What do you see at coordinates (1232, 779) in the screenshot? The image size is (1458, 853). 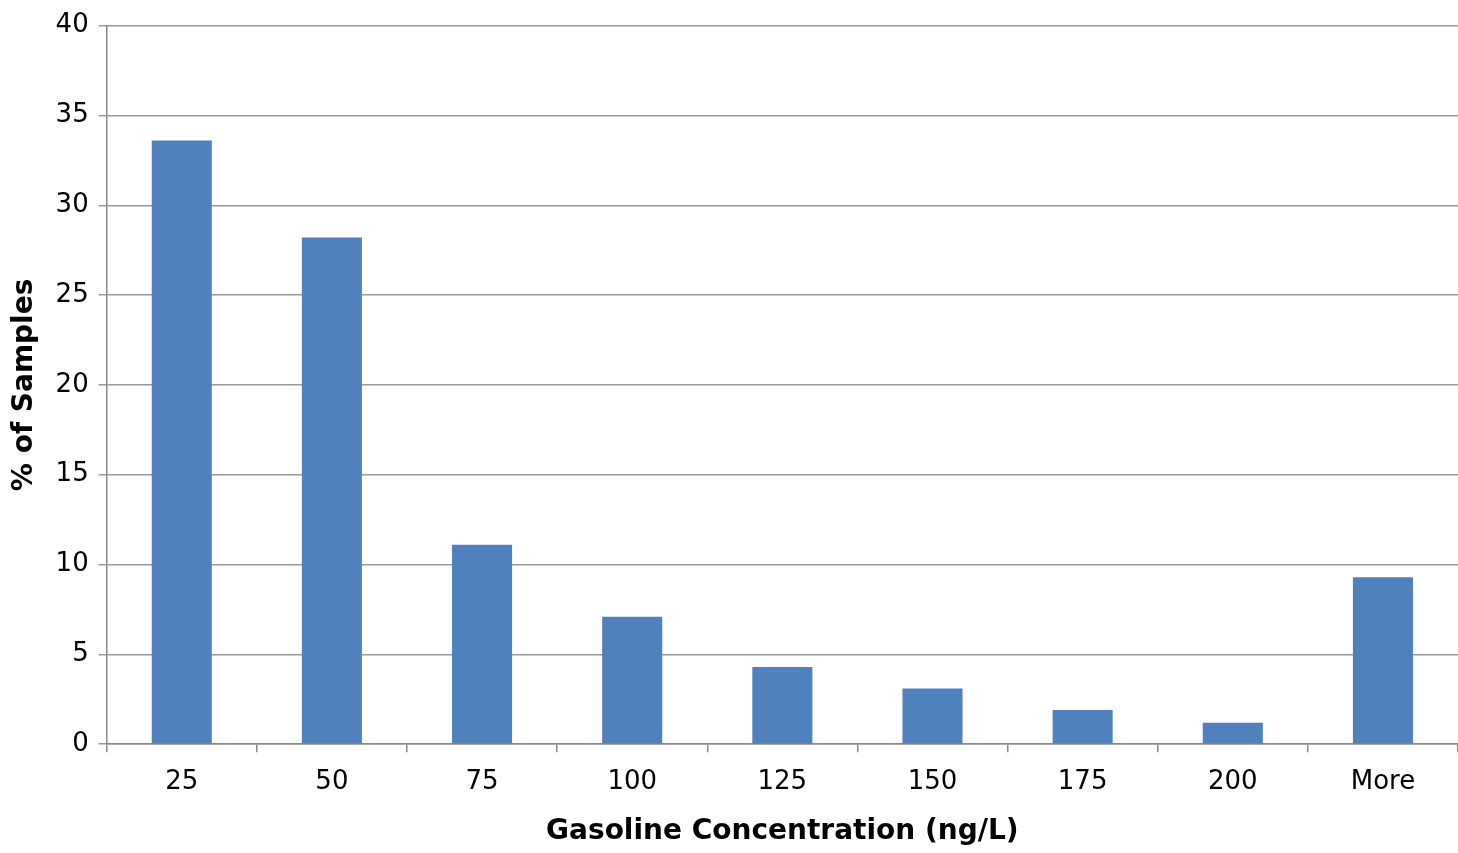 I see `x-tick-label: 200` at bounding box center [1232, 779].